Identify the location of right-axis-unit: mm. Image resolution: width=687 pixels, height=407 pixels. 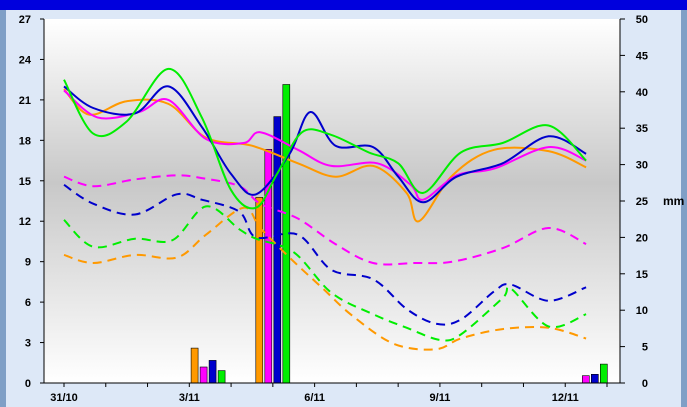
(673, 201).